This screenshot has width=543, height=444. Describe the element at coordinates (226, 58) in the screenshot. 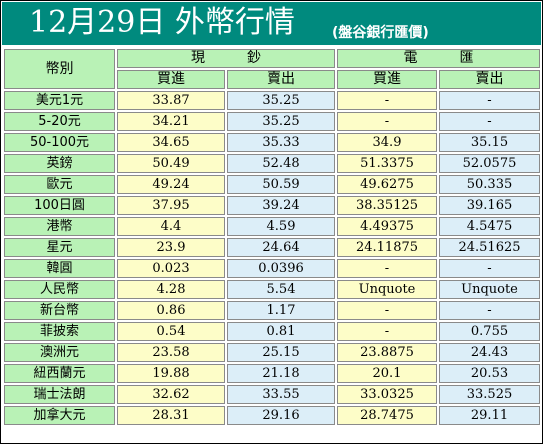

I see `cash-header: 現 鈔` at that location.